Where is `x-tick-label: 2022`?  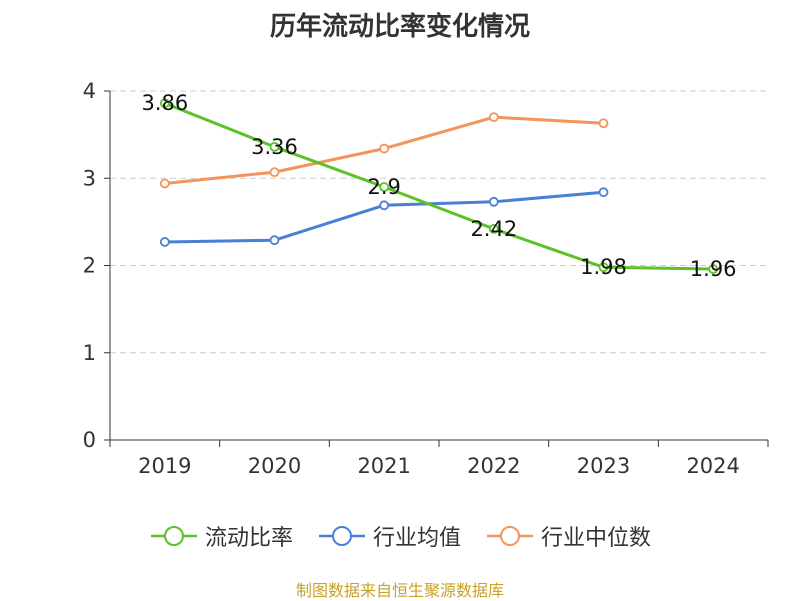 x-tick-label: 2022 is located at coordinates (493, 466).